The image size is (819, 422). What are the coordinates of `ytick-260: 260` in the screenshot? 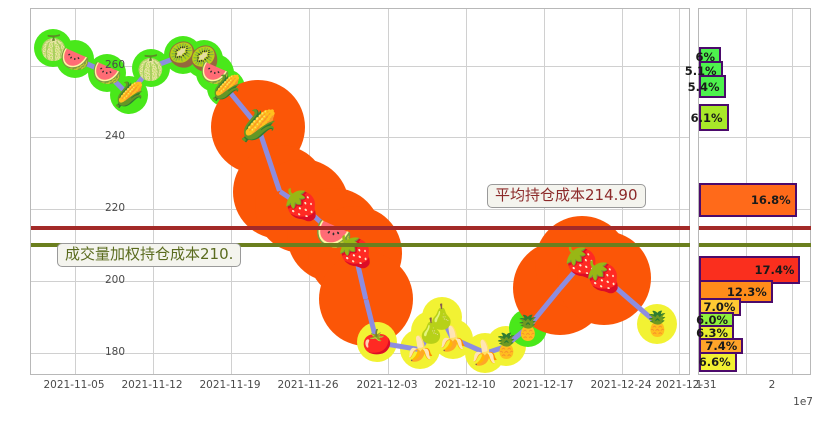 It's located at (114, 65).